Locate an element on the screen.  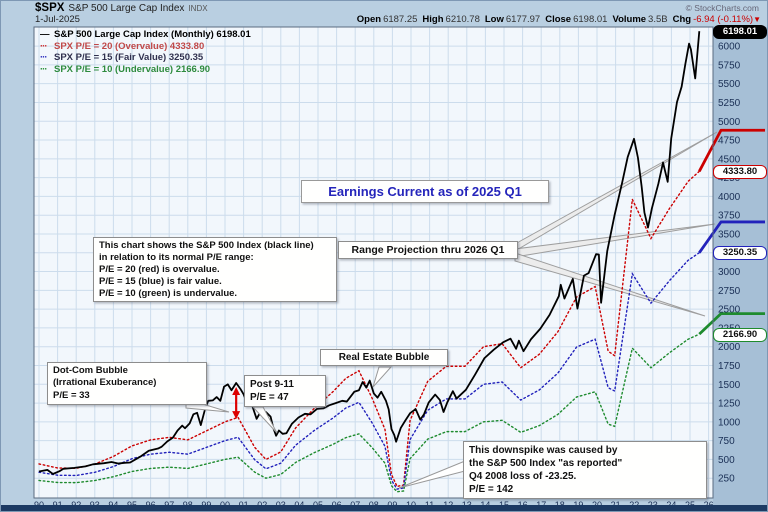
axis-tick-label: 4750 is located at coordinates (729, 141).